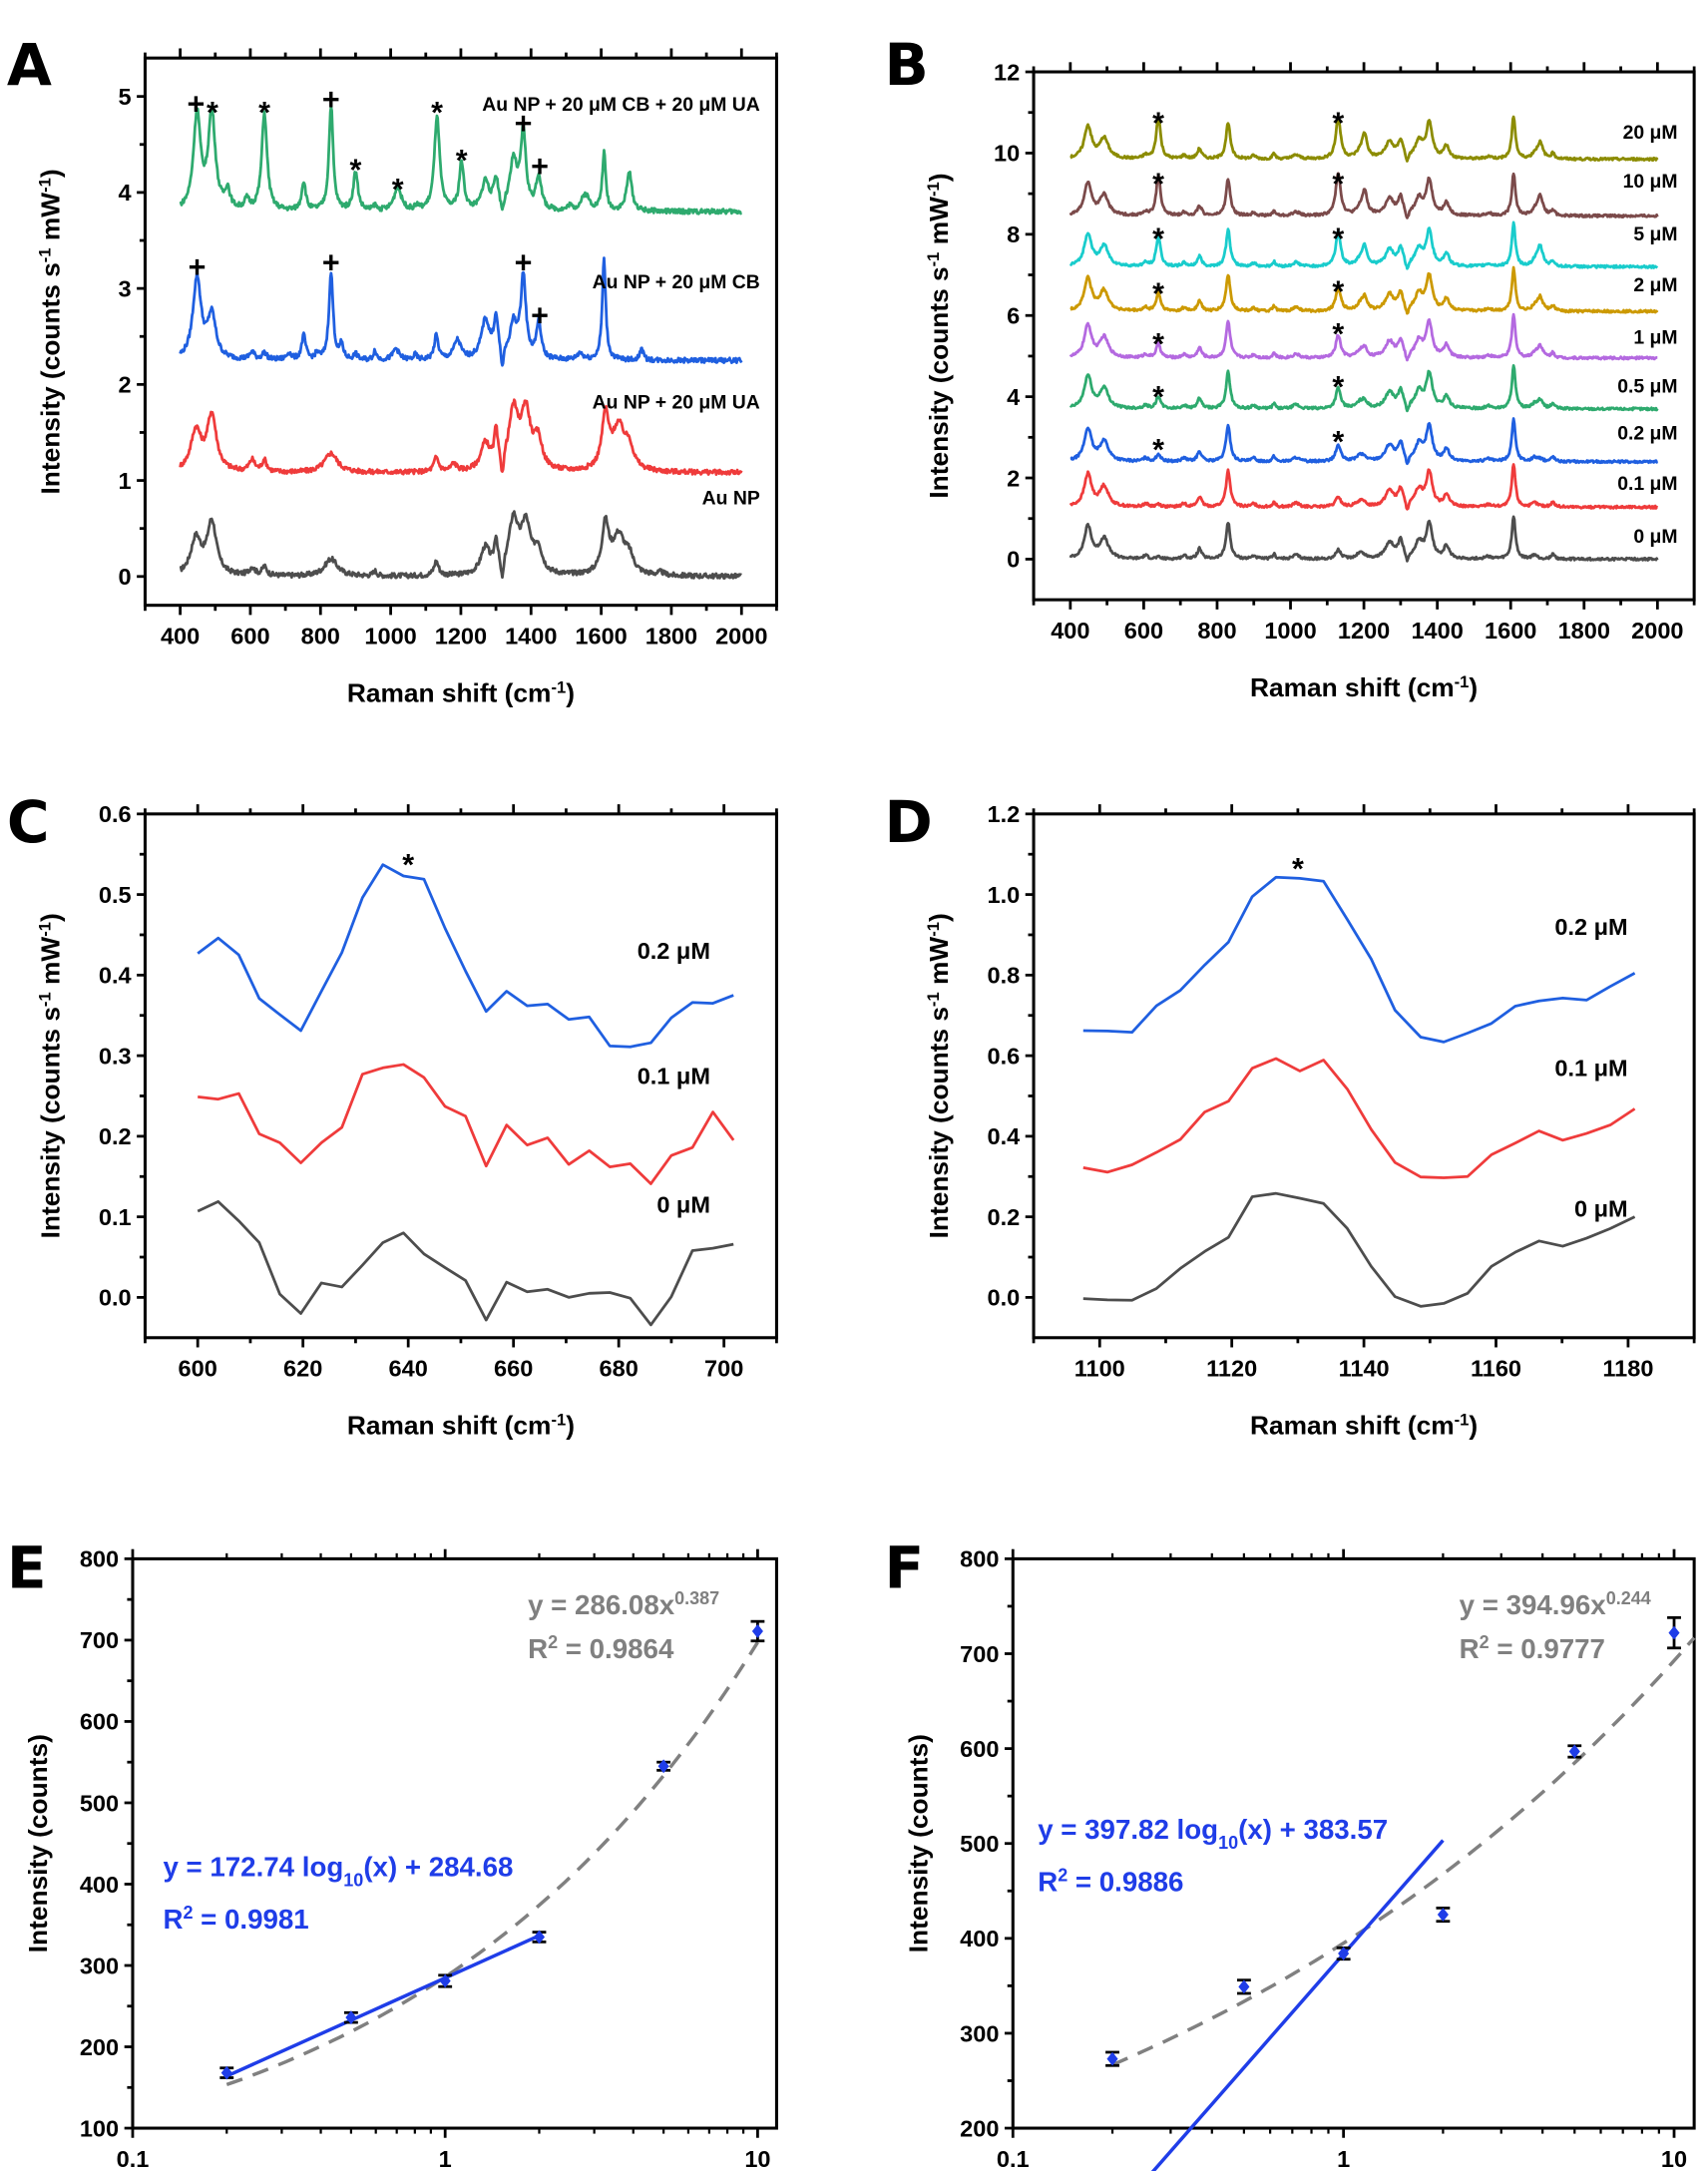 This screenshot has height=2171, width=1708. What do you see at coordinates (115, 895) in the screenshot?
I see `y-tick-label: 0.5` at bounding box center [115, 895].